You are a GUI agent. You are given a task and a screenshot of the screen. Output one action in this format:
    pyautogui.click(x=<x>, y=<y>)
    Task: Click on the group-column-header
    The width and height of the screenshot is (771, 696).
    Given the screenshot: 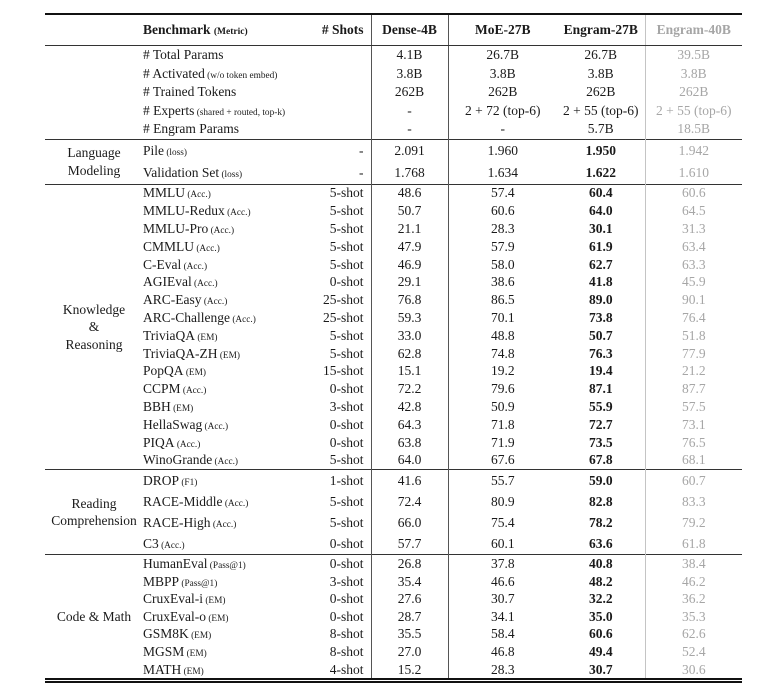 What is the action you would take?
    pyautogui.click(x=94, y=30)
    